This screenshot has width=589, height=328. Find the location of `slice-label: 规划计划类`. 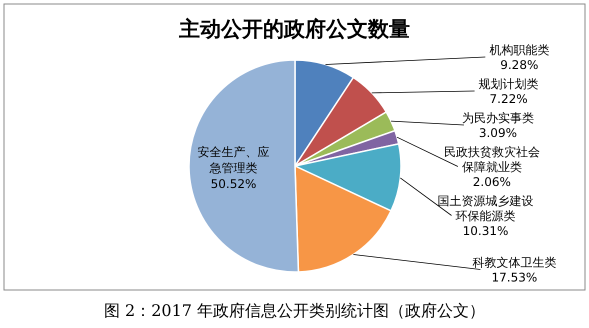

slice-label: 规划计划类 is located at coordinates (508, 84).